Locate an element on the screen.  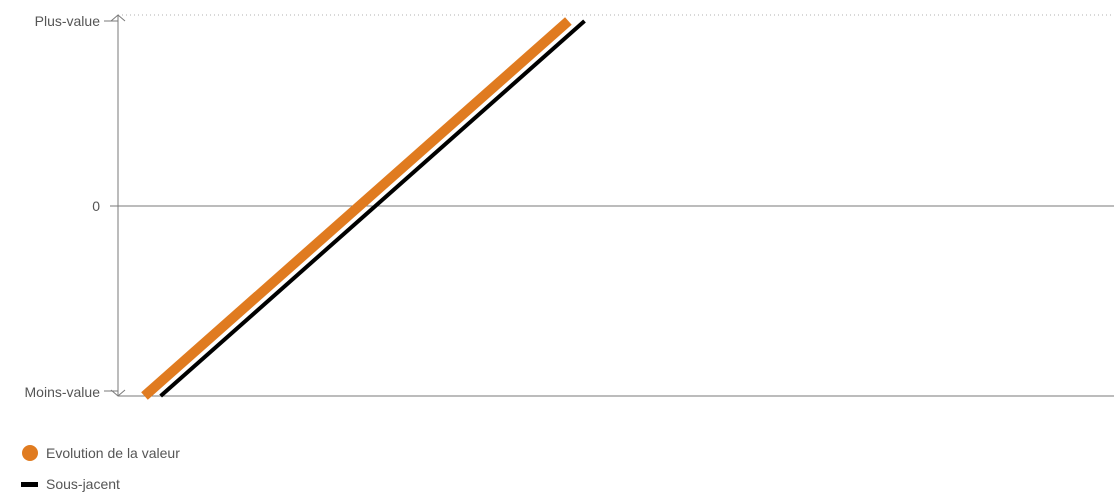
black-bar-icon is located at coordinates (29, 484).